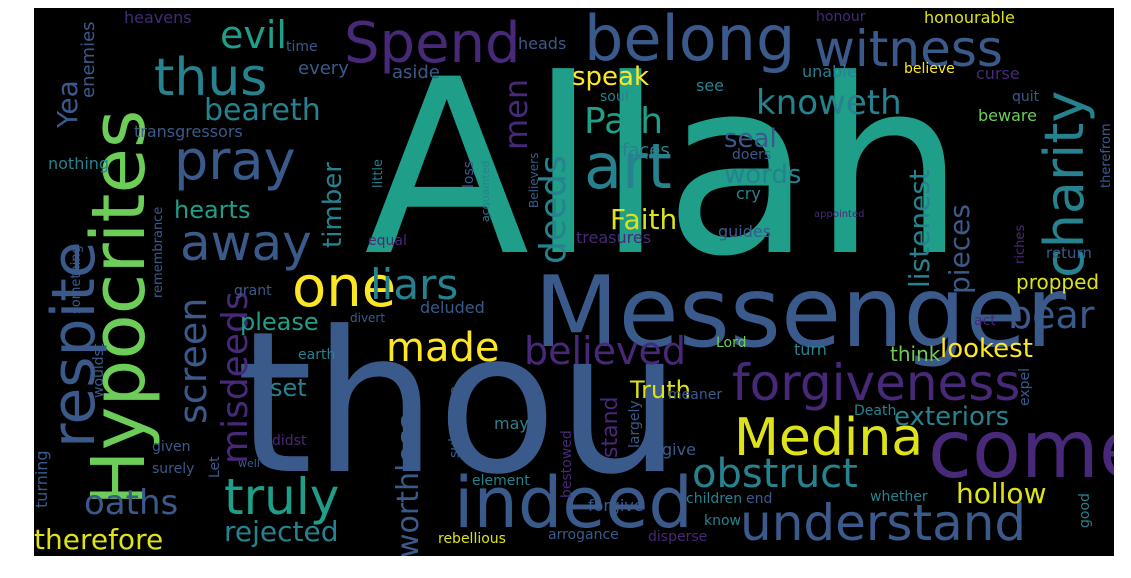  I want to click on word-doers: doers, so click(752, 155).